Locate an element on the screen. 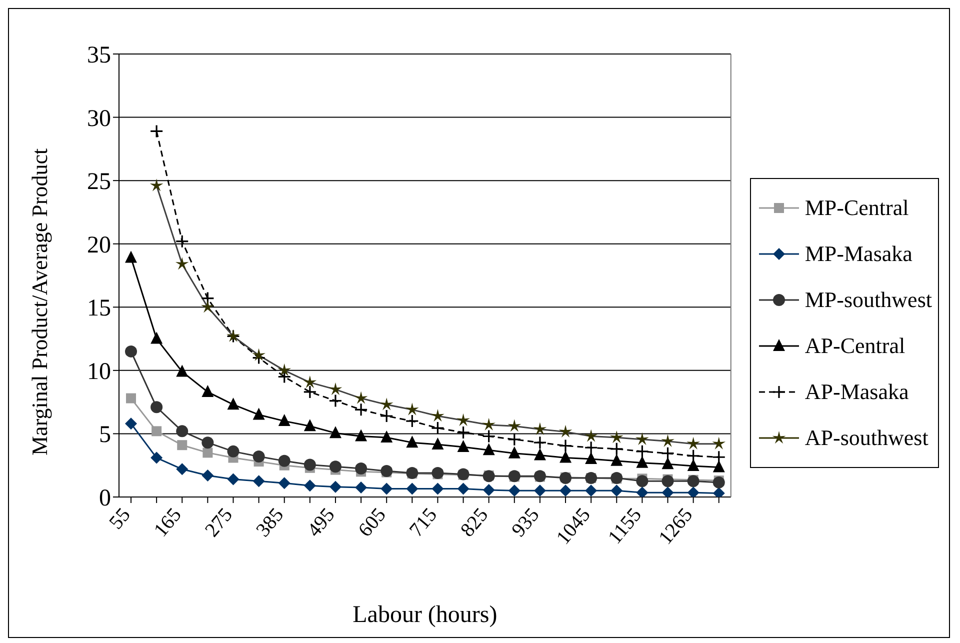 Image resolution: width=960 pixels, height=643 pixels. x-tick-label: 825 is located at coordinates (474, 523).